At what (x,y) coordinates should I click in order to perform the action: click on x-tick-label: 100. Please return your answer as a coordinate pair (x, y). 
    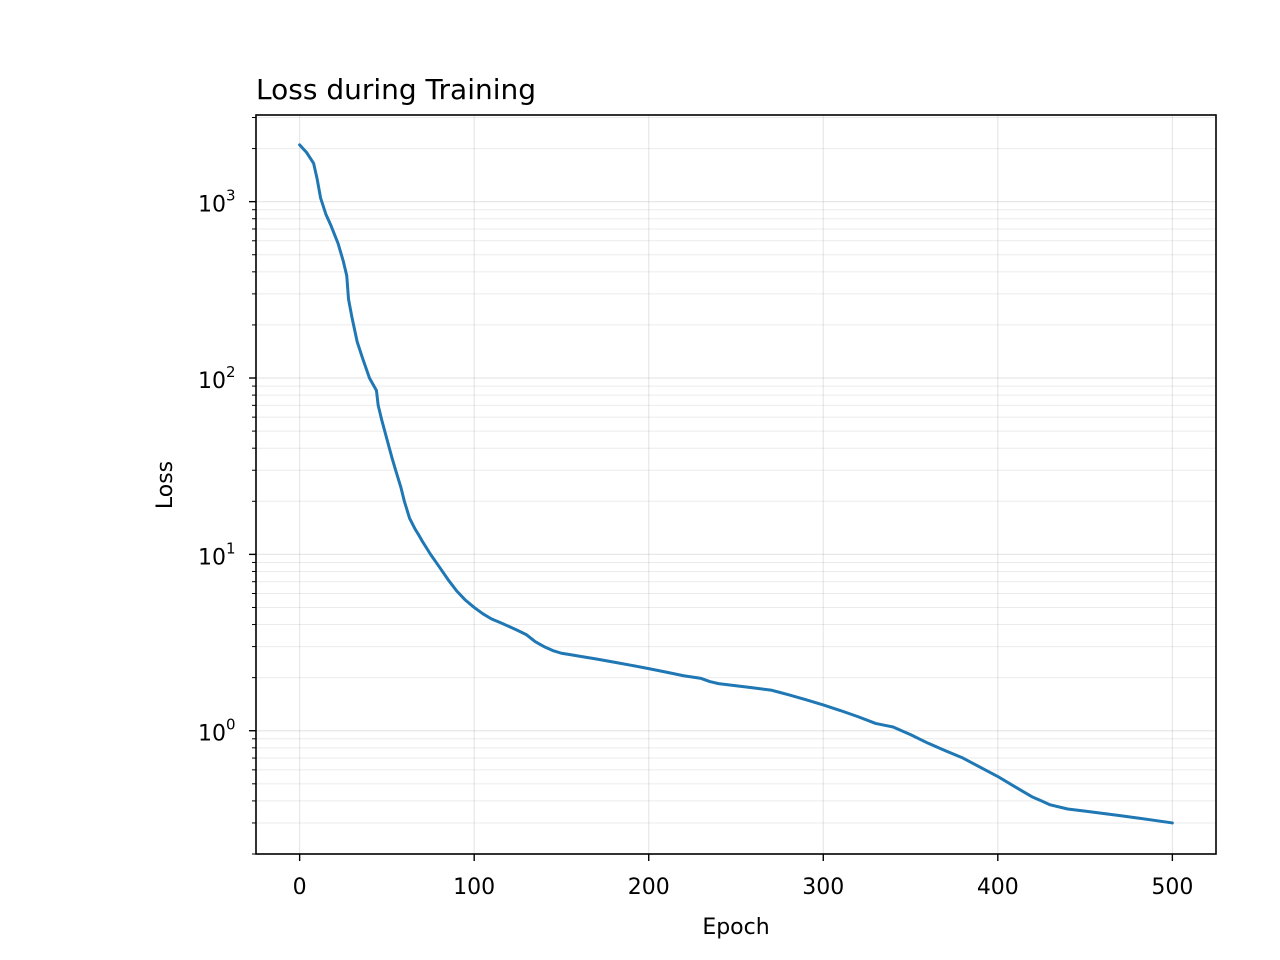
    Looking at the image, I should click on (474, 887).